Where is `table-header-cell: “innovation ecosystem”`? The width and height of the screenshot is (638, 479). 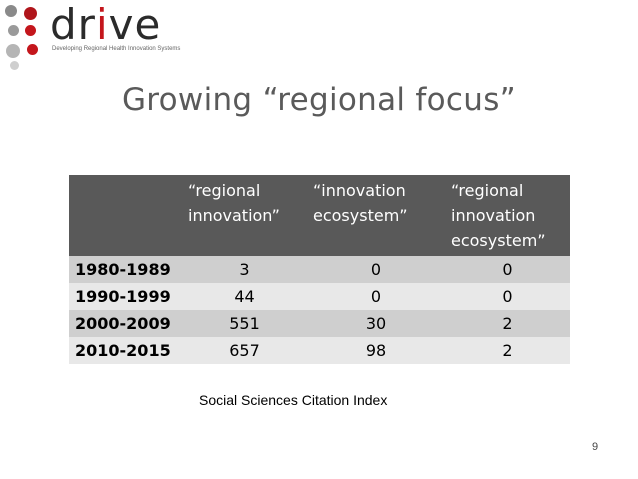 table-header-cell: “innovation ecosystem” is located at coordinates (376, 215).